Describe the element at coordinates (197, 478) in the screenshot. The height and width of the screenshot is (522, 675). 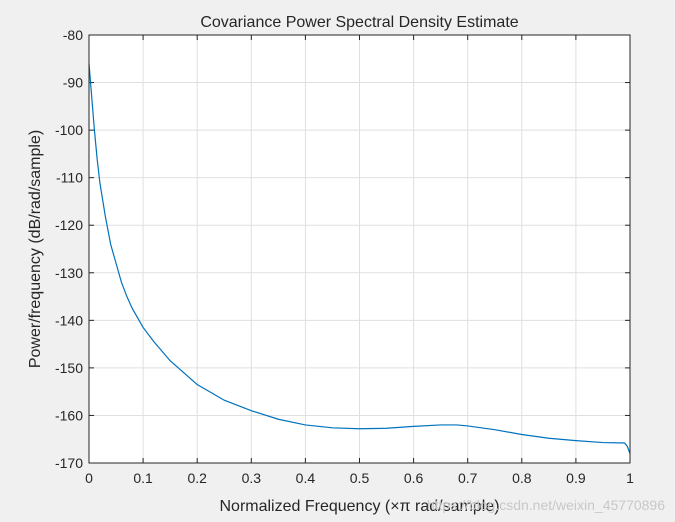
I see `x-tick-label: 0.2` at that location.